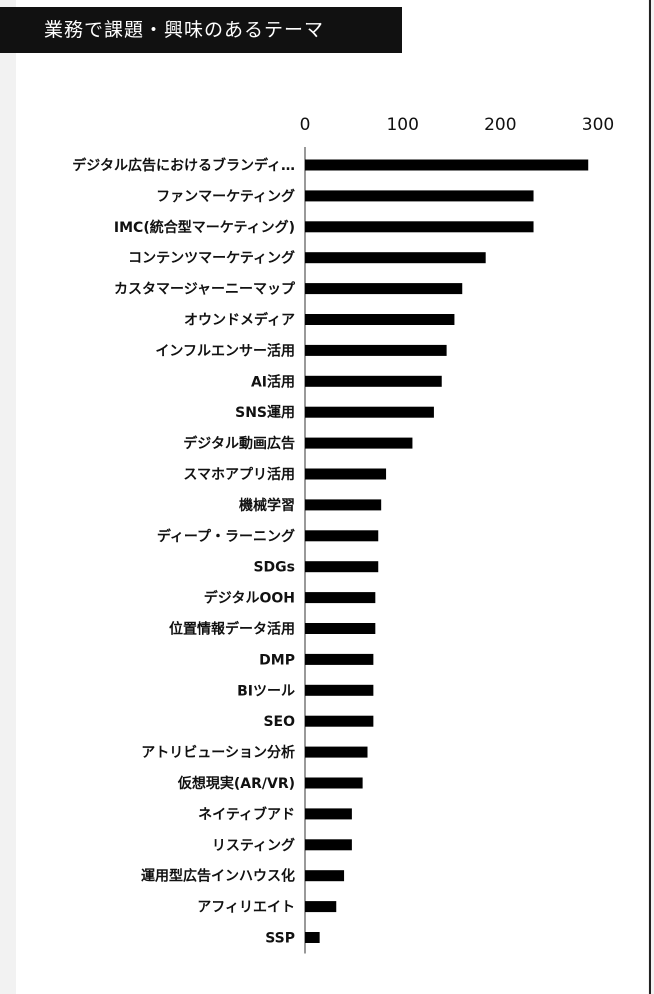 This screenshot has width=654, height=994. What do you see at coordinates (266, 691) in the screenshot?
I see `category-label: BIツール` at bounding box center [266, 691].